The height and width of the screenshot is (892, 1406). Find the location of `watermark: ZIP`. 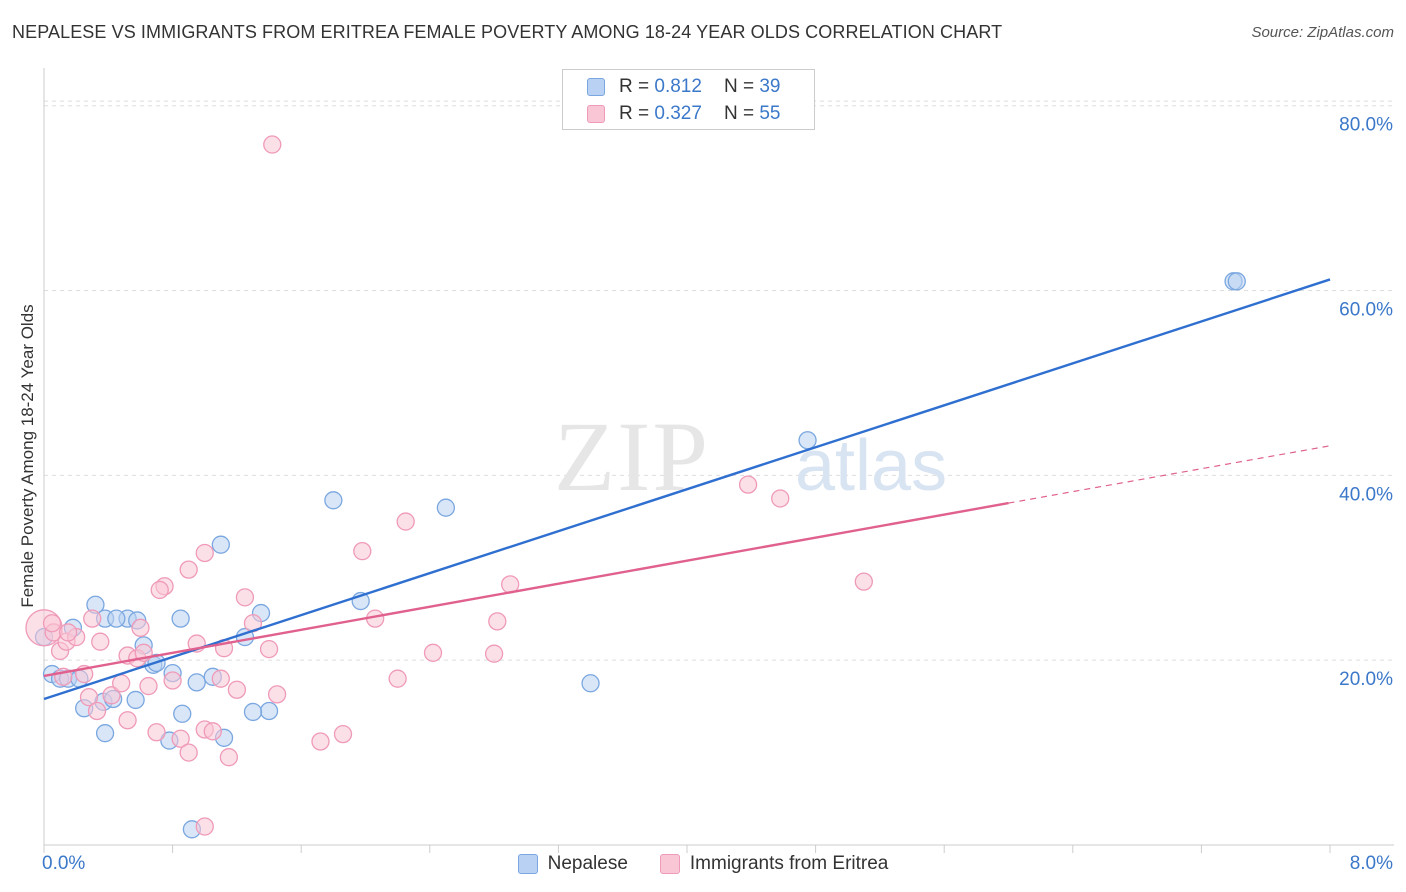

watermark: ZIP is located at coordinates (632, 456).